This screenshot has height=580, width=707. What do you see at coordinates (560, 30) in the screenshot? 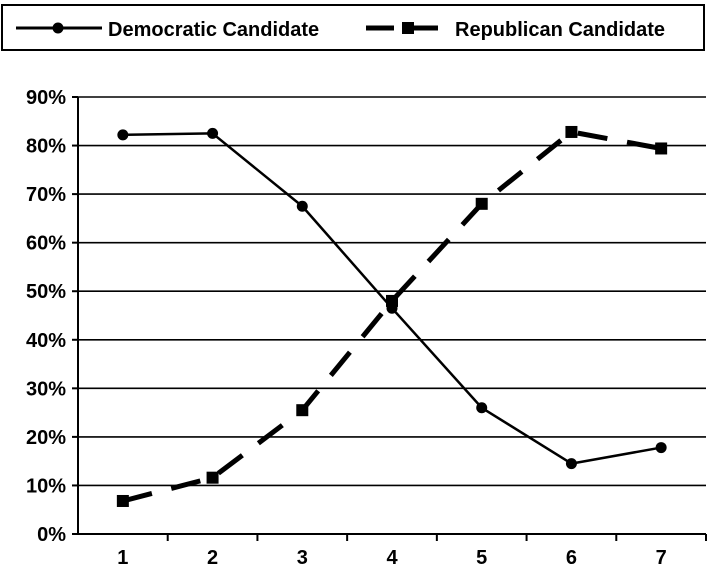
I see `legend-label-republican: Republican Candidate` at bounding box center [560, 30].